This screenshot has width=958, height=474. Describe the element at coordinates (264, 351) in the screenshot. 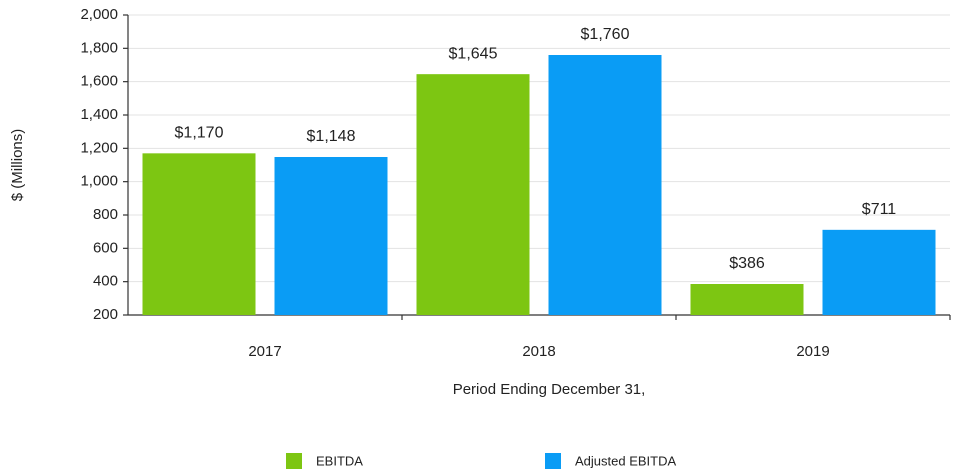

I see `x-tick-label: 2017` at that location.